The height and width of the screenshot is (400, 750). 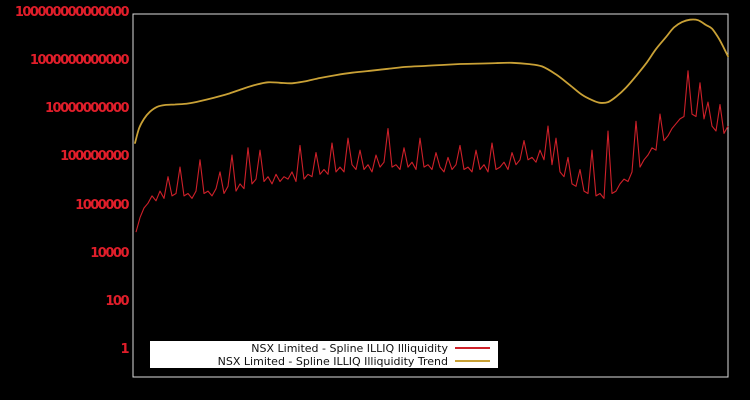 I want to click on y-tick-label: 1, so click(x=124, y=349).